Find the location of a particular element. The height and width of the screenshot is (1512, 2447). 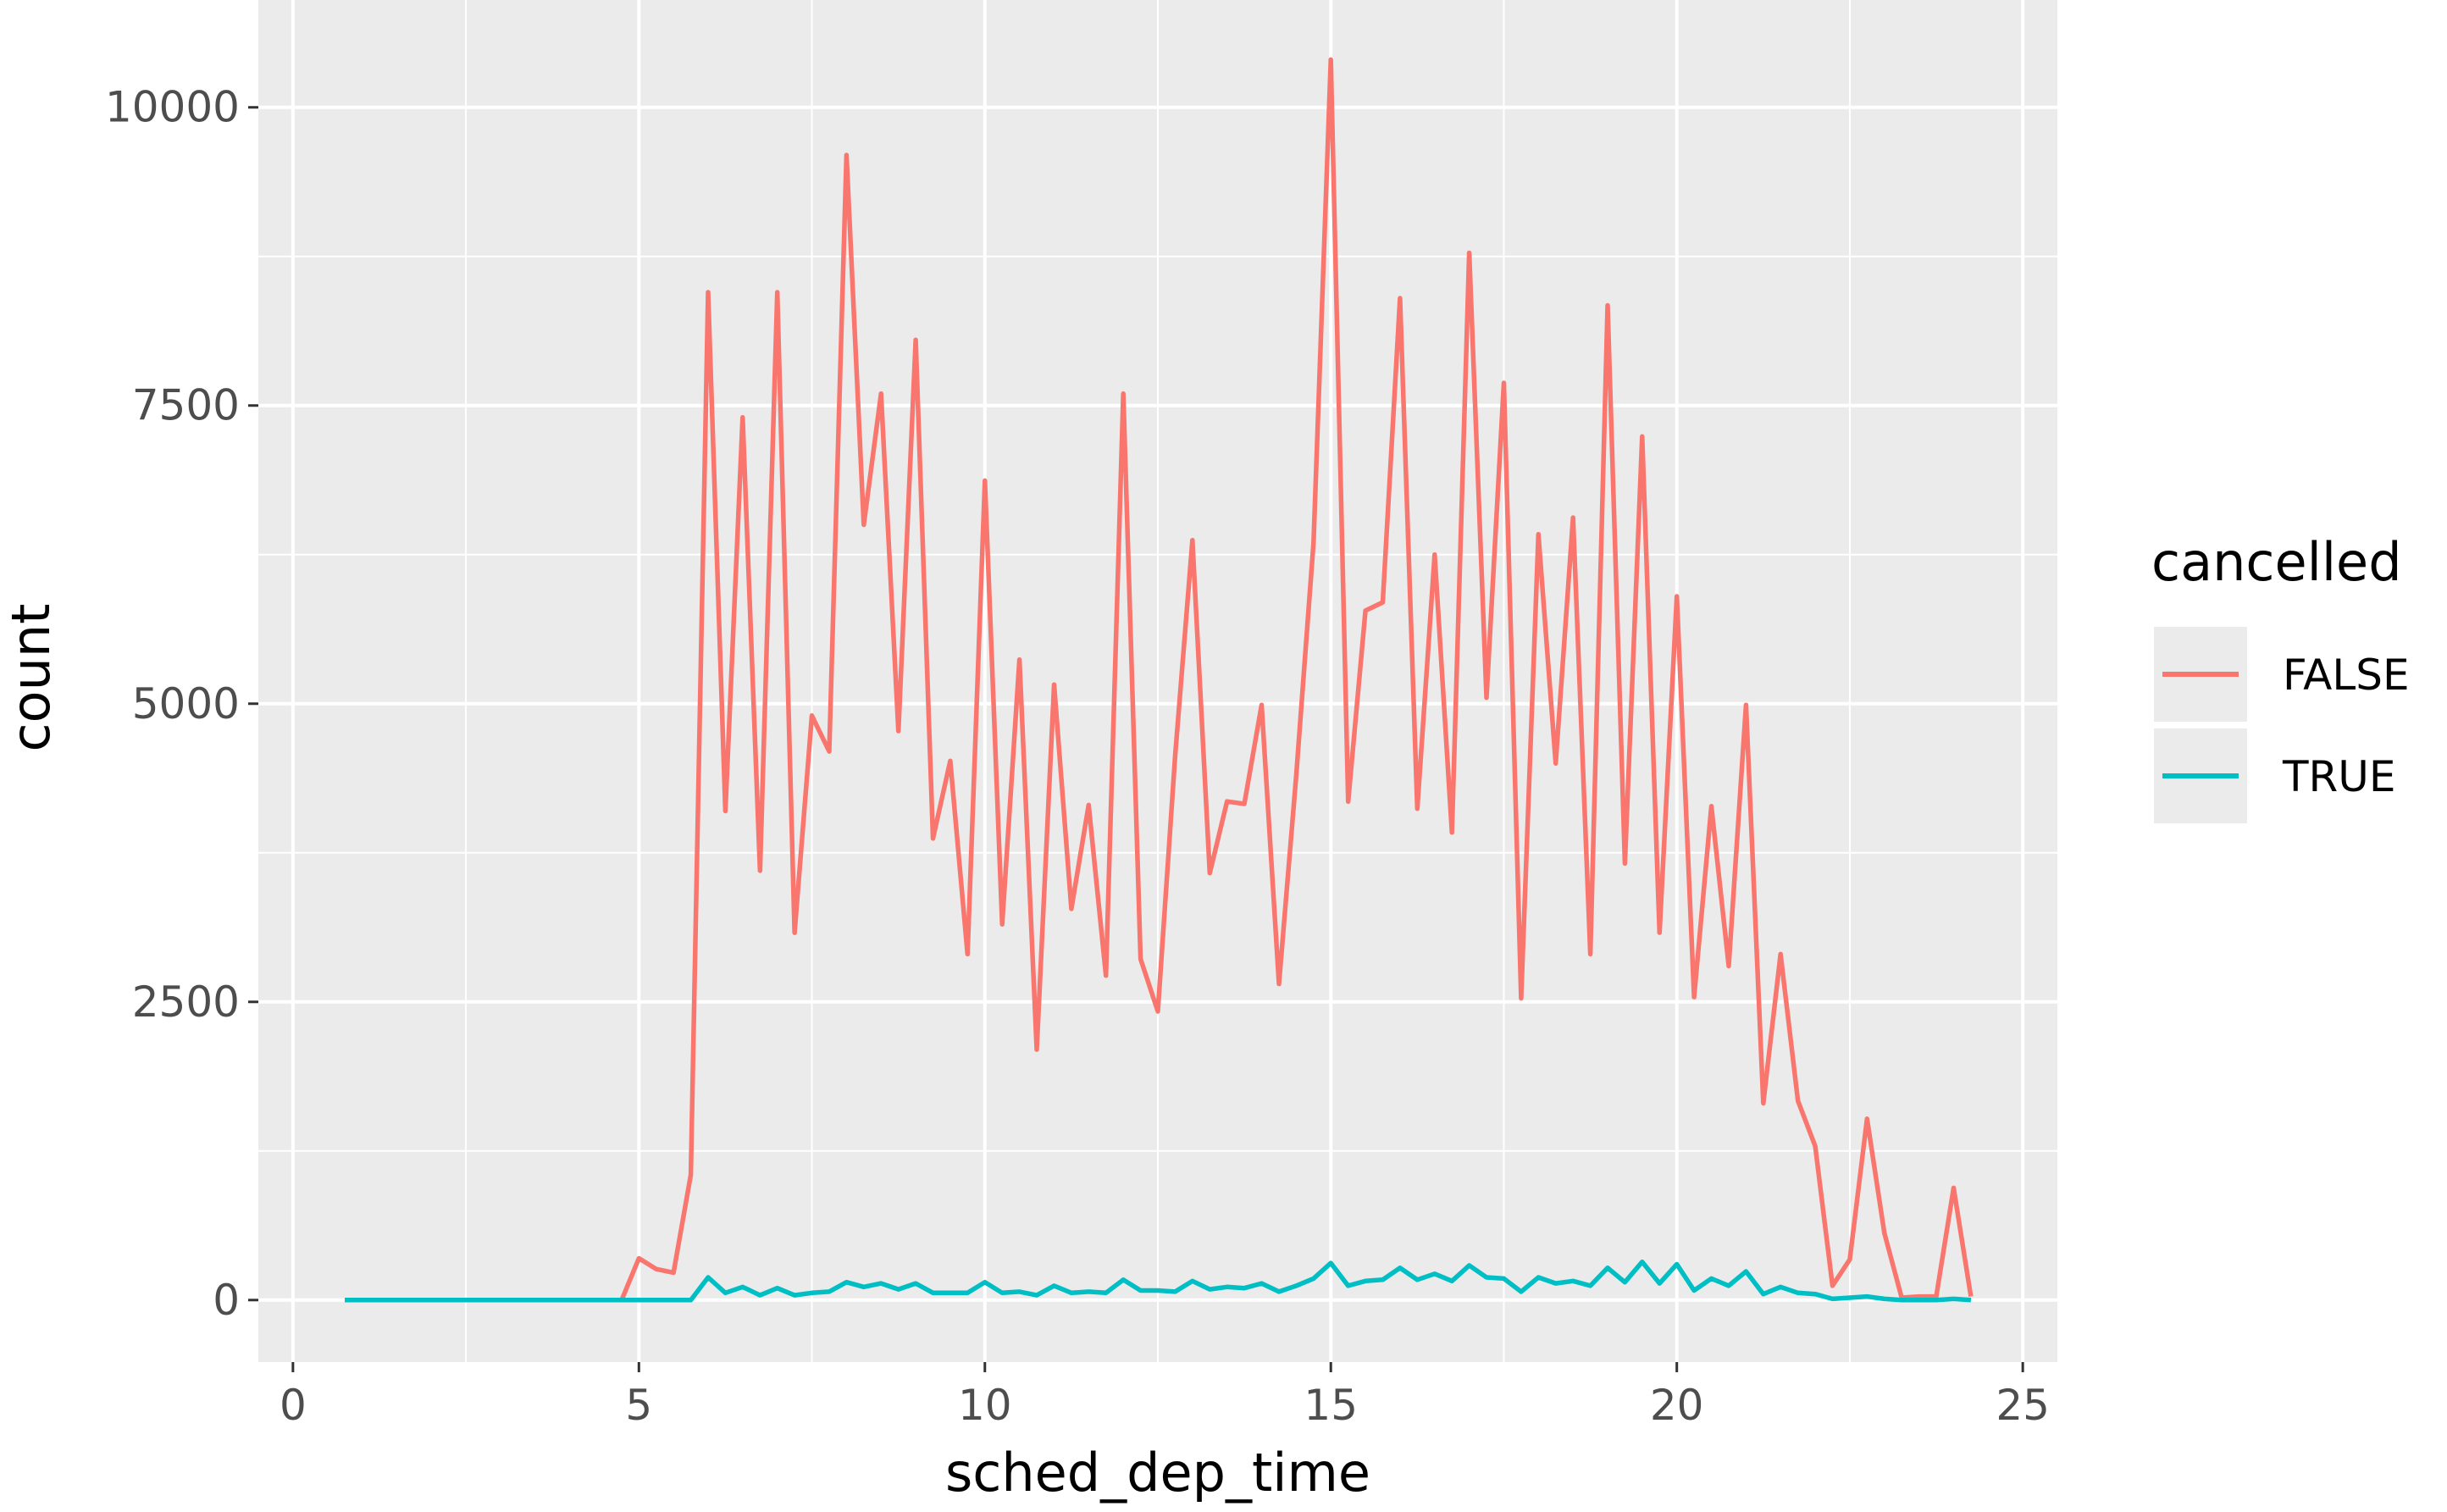

legend-title: cancelled is located at coordinates (2277, 562).